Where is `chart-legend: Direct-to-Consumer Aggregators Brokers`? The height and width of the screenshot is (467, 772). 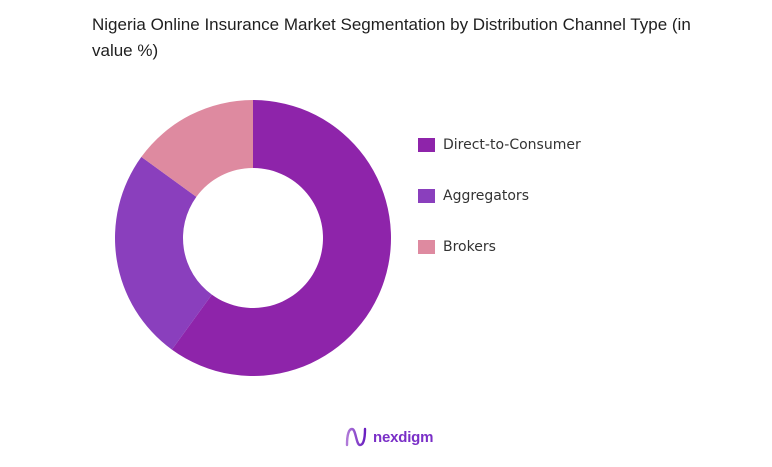
chart-legend: Direct-to-Consumer Aggregators Brokers is located at coordinates (499, 210).